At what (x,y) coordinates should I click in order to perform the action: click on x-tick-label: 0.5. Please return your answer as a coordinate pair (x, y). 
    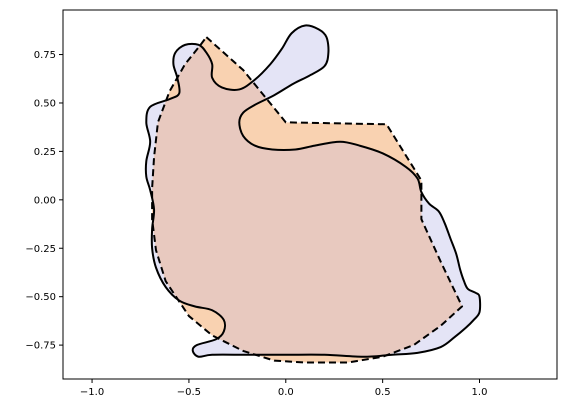
    Looking at the image, I should click on (383, 392).